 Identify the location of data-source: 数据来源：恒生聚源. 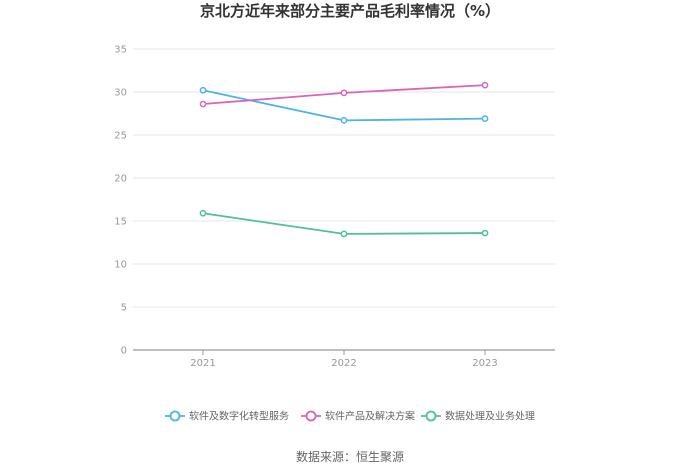
(350, 456).